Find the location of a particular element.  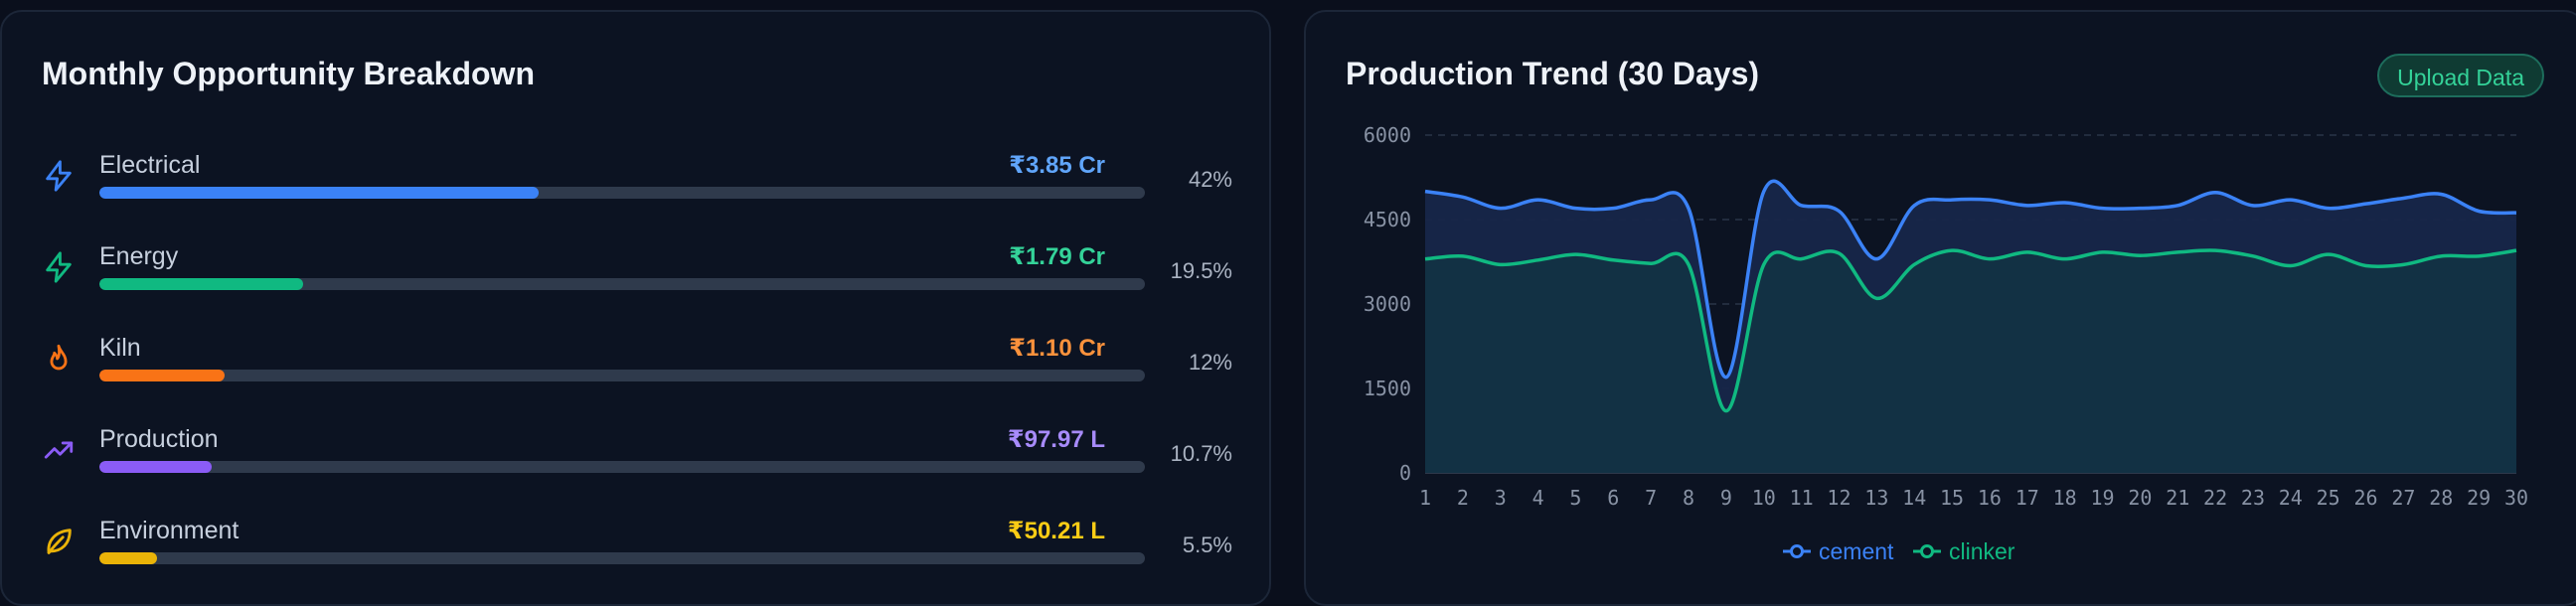

upload-data-button: Upload Data is located at coordinates (2460, 75).